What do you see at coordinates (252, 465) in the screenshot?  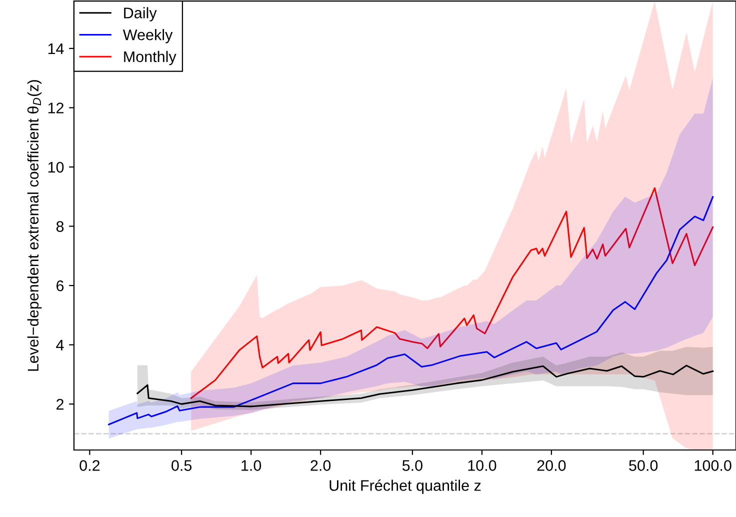 I see `x-tick-label: 1.0` at bounding box center [252, 465].